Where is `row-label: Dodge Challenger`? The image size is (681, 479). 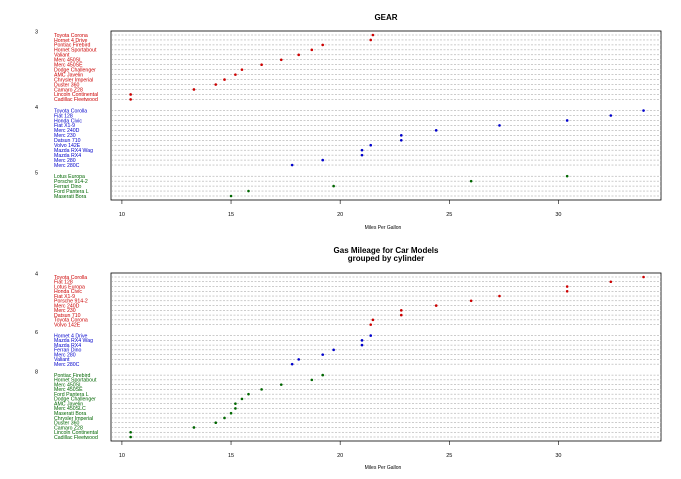
row-label: Dodge Challenger is located at coordinates (75, 70).